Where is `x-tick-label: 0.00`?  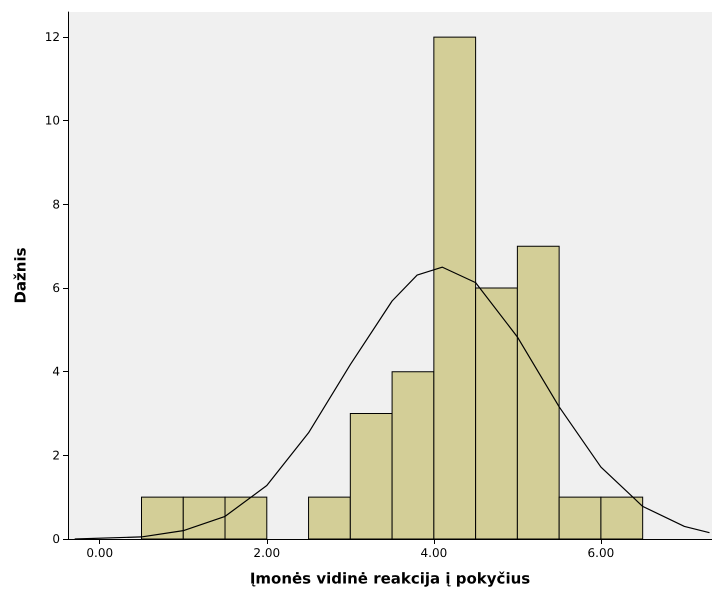
x-tick-label: 0.00 is located at coordinates (100, 553).